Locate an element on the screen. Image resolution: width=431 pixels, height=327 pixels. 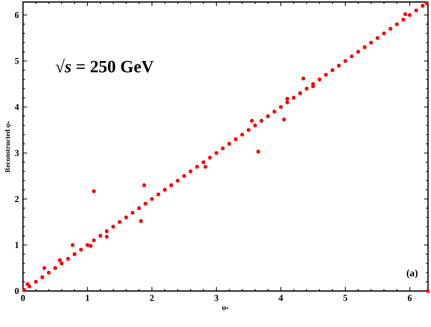
y-tick-label: 5 is located at coordinates (16, 61).